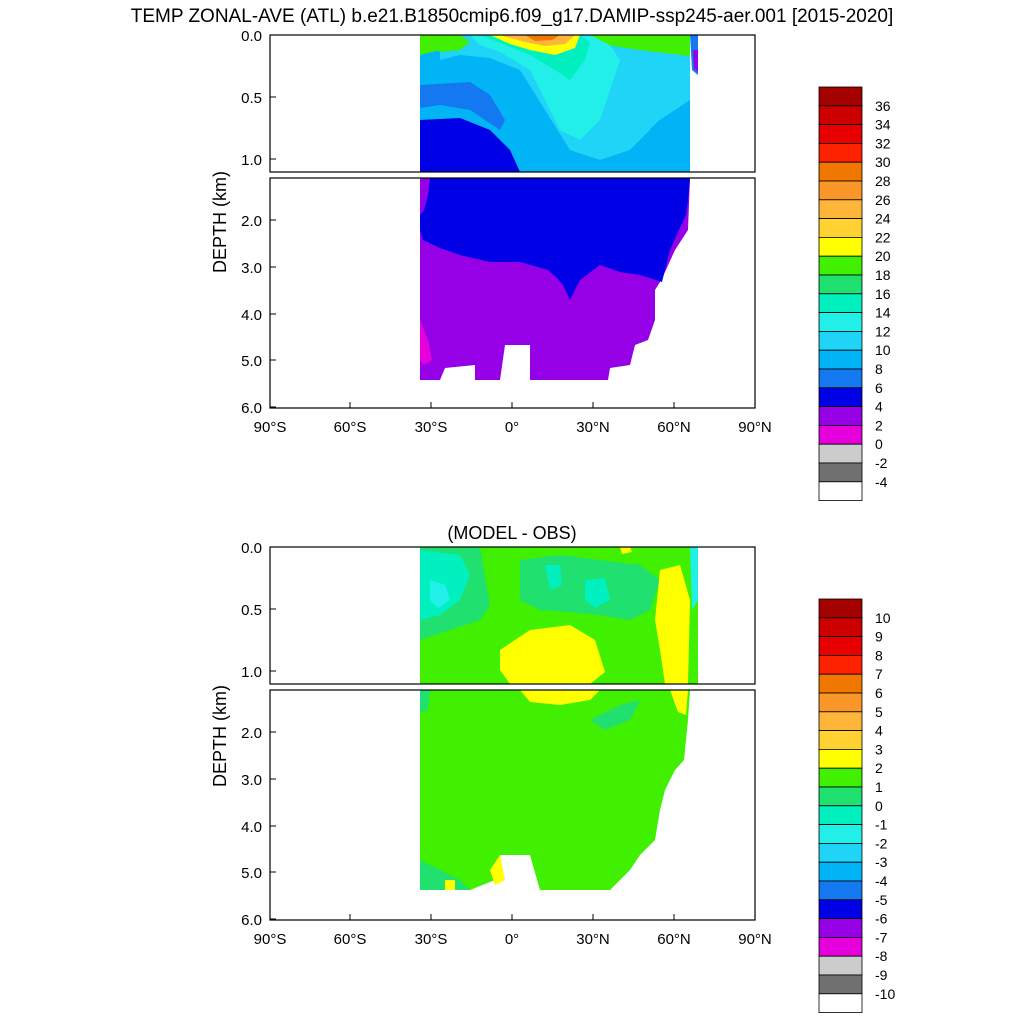 The width and height of the screenshot is (1024, 1024). What do you see at coordinates (879, 637) in the screenshot?
I see `colorbar-label: 9` at bounding box center [879, 637].